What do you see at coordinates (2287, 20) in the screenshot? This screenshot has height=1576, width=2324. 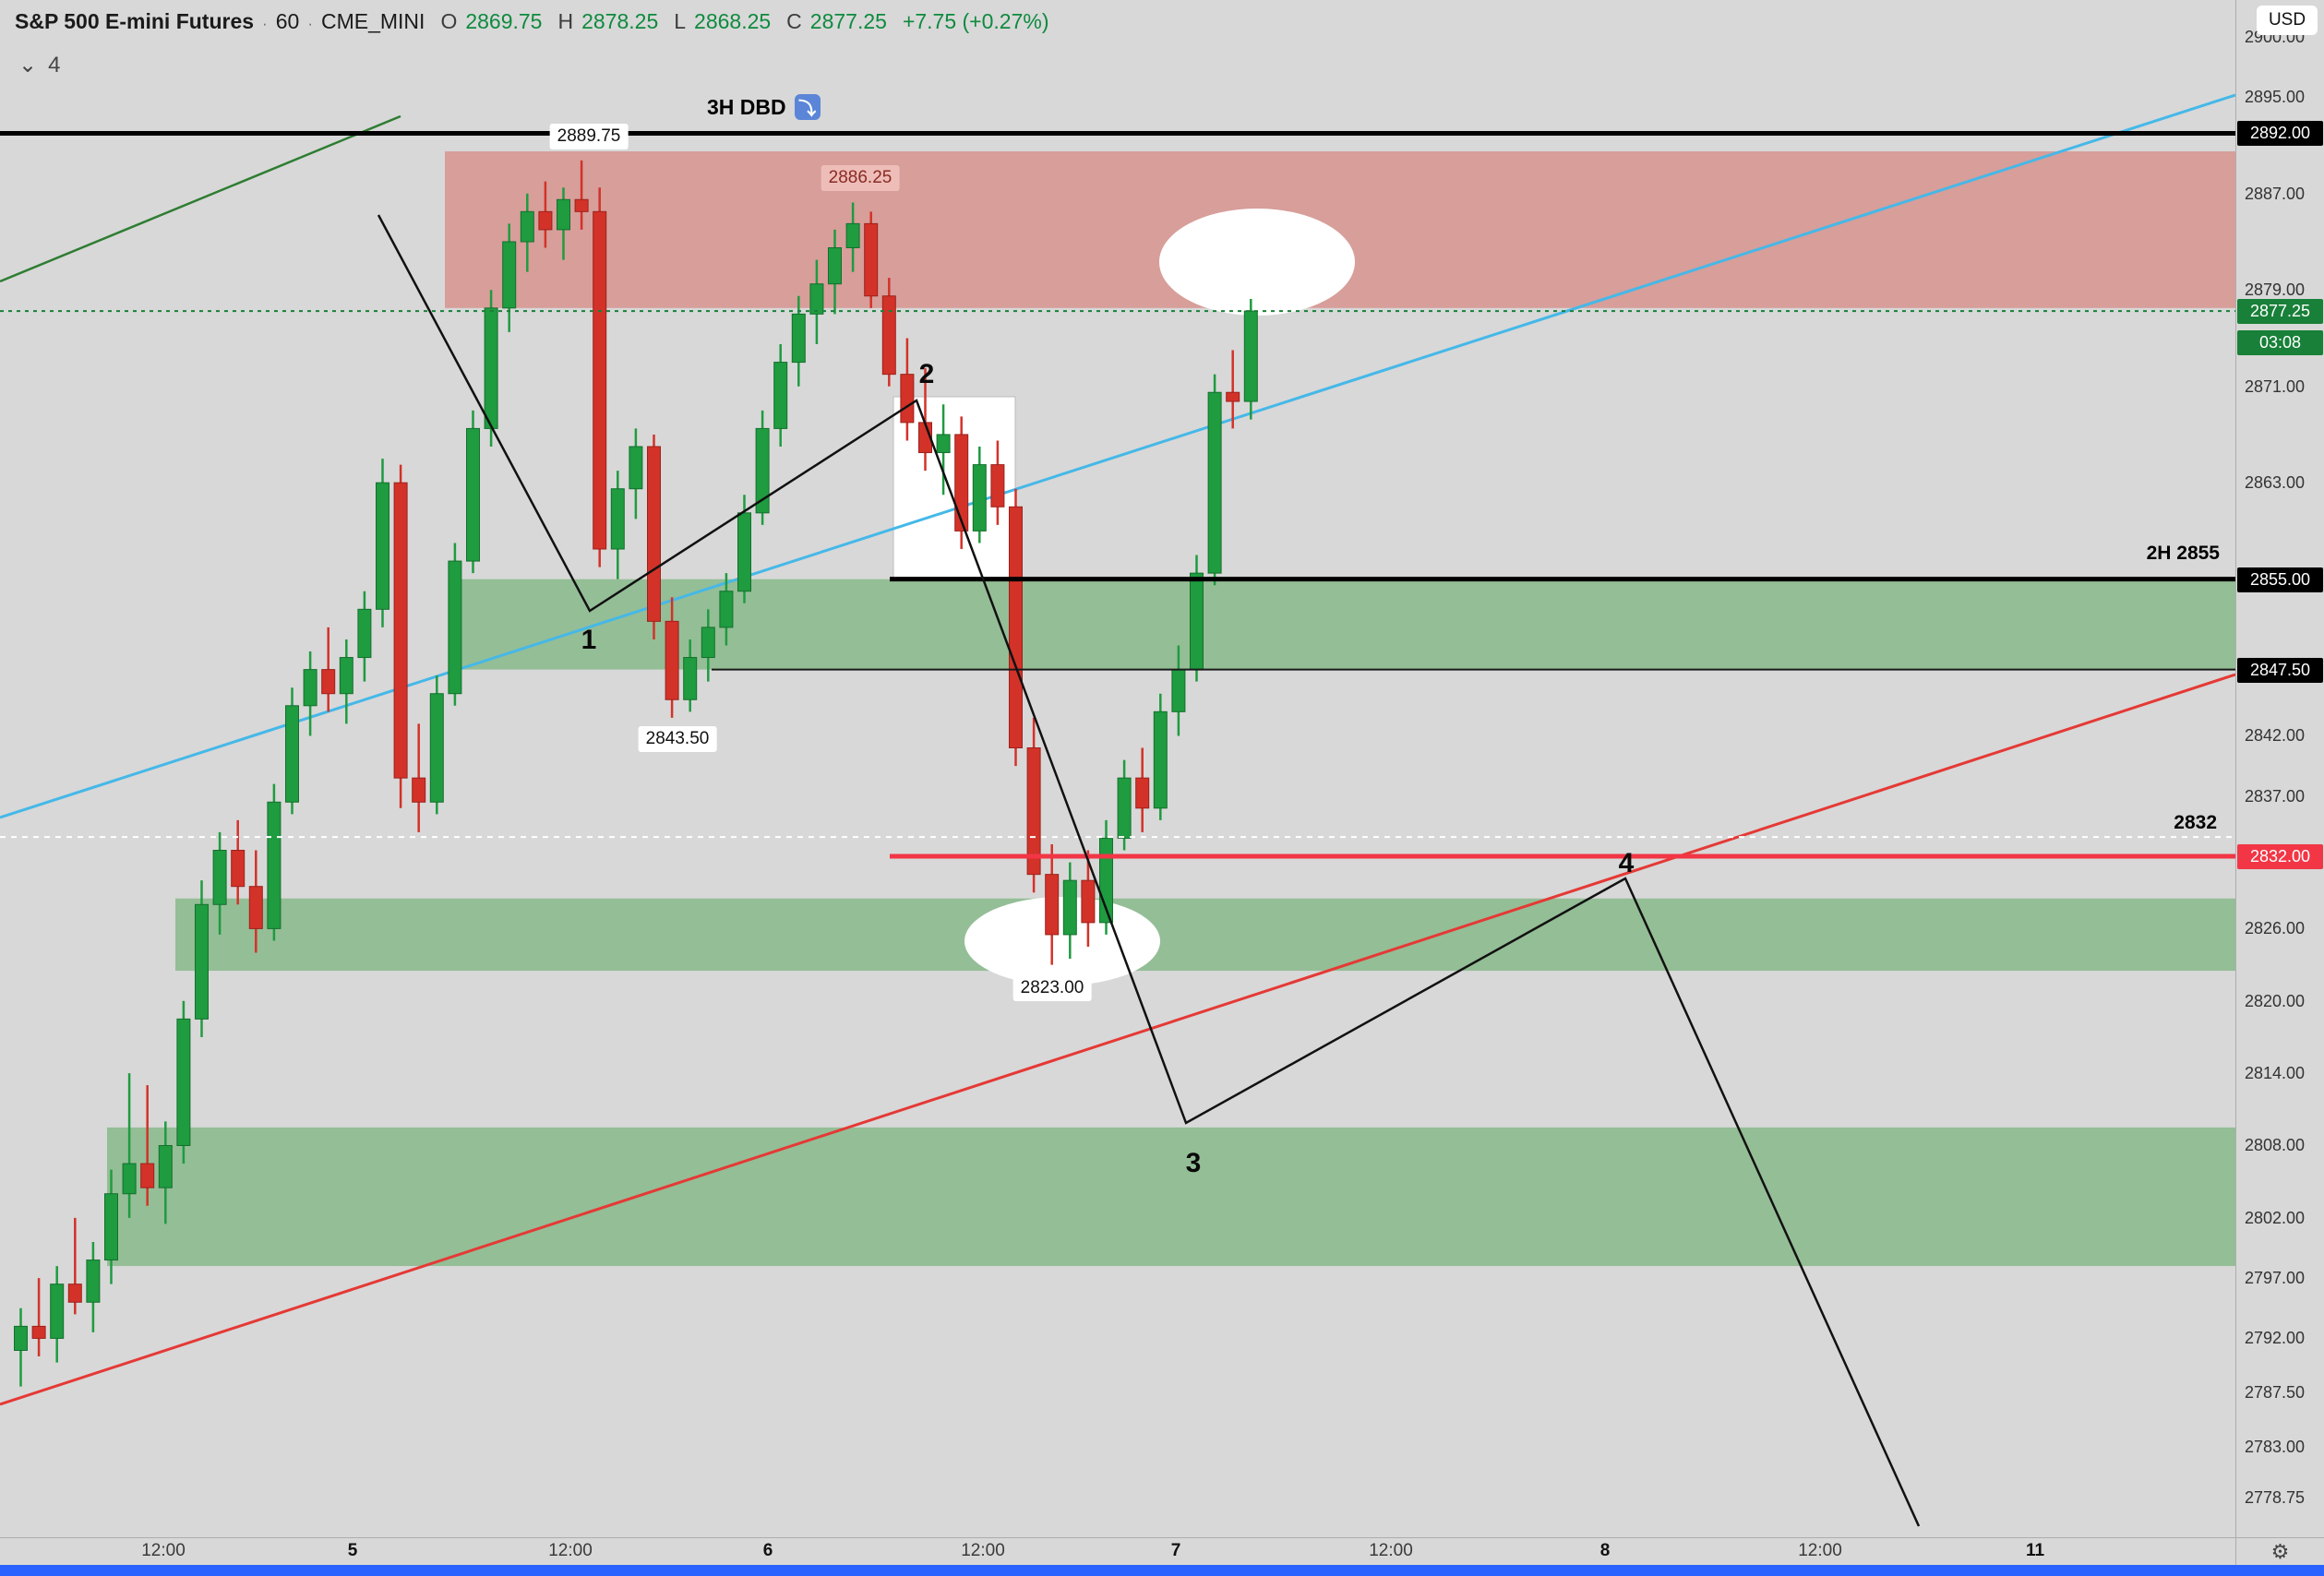 I see `currency-button: USD` at bounding box center [2287, 20].